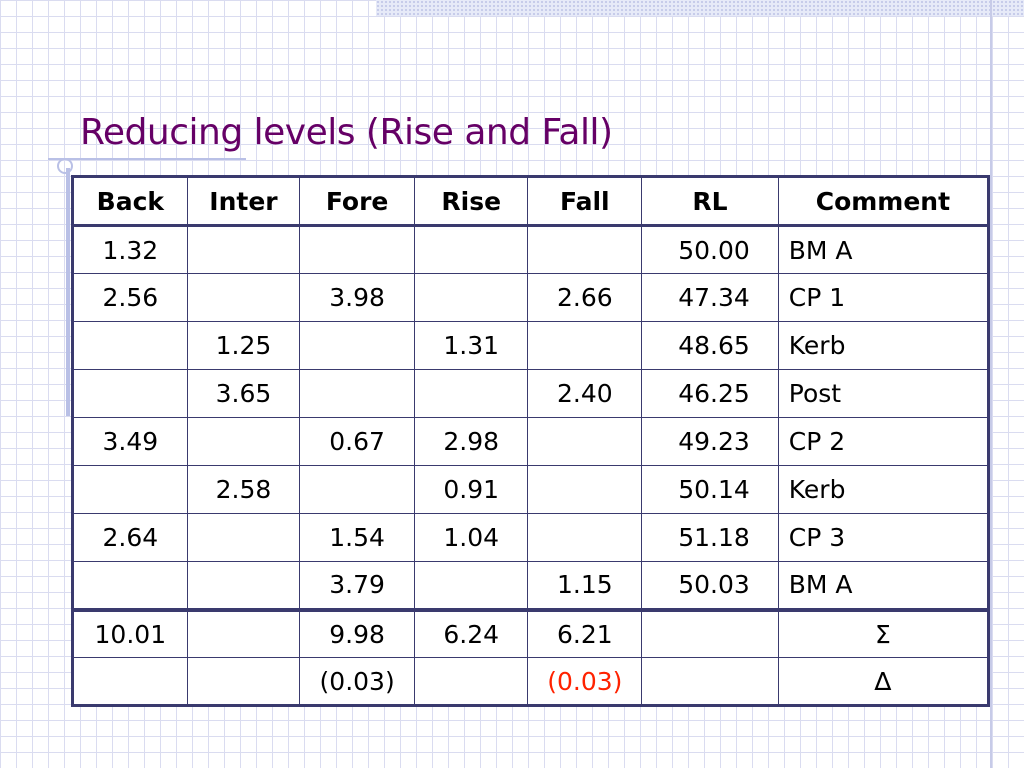 The height and width of the screenshot is (768, 1024). Describe the element at coordinates (130, 201) in the screenshot. I see `header-back: Back` at that location.